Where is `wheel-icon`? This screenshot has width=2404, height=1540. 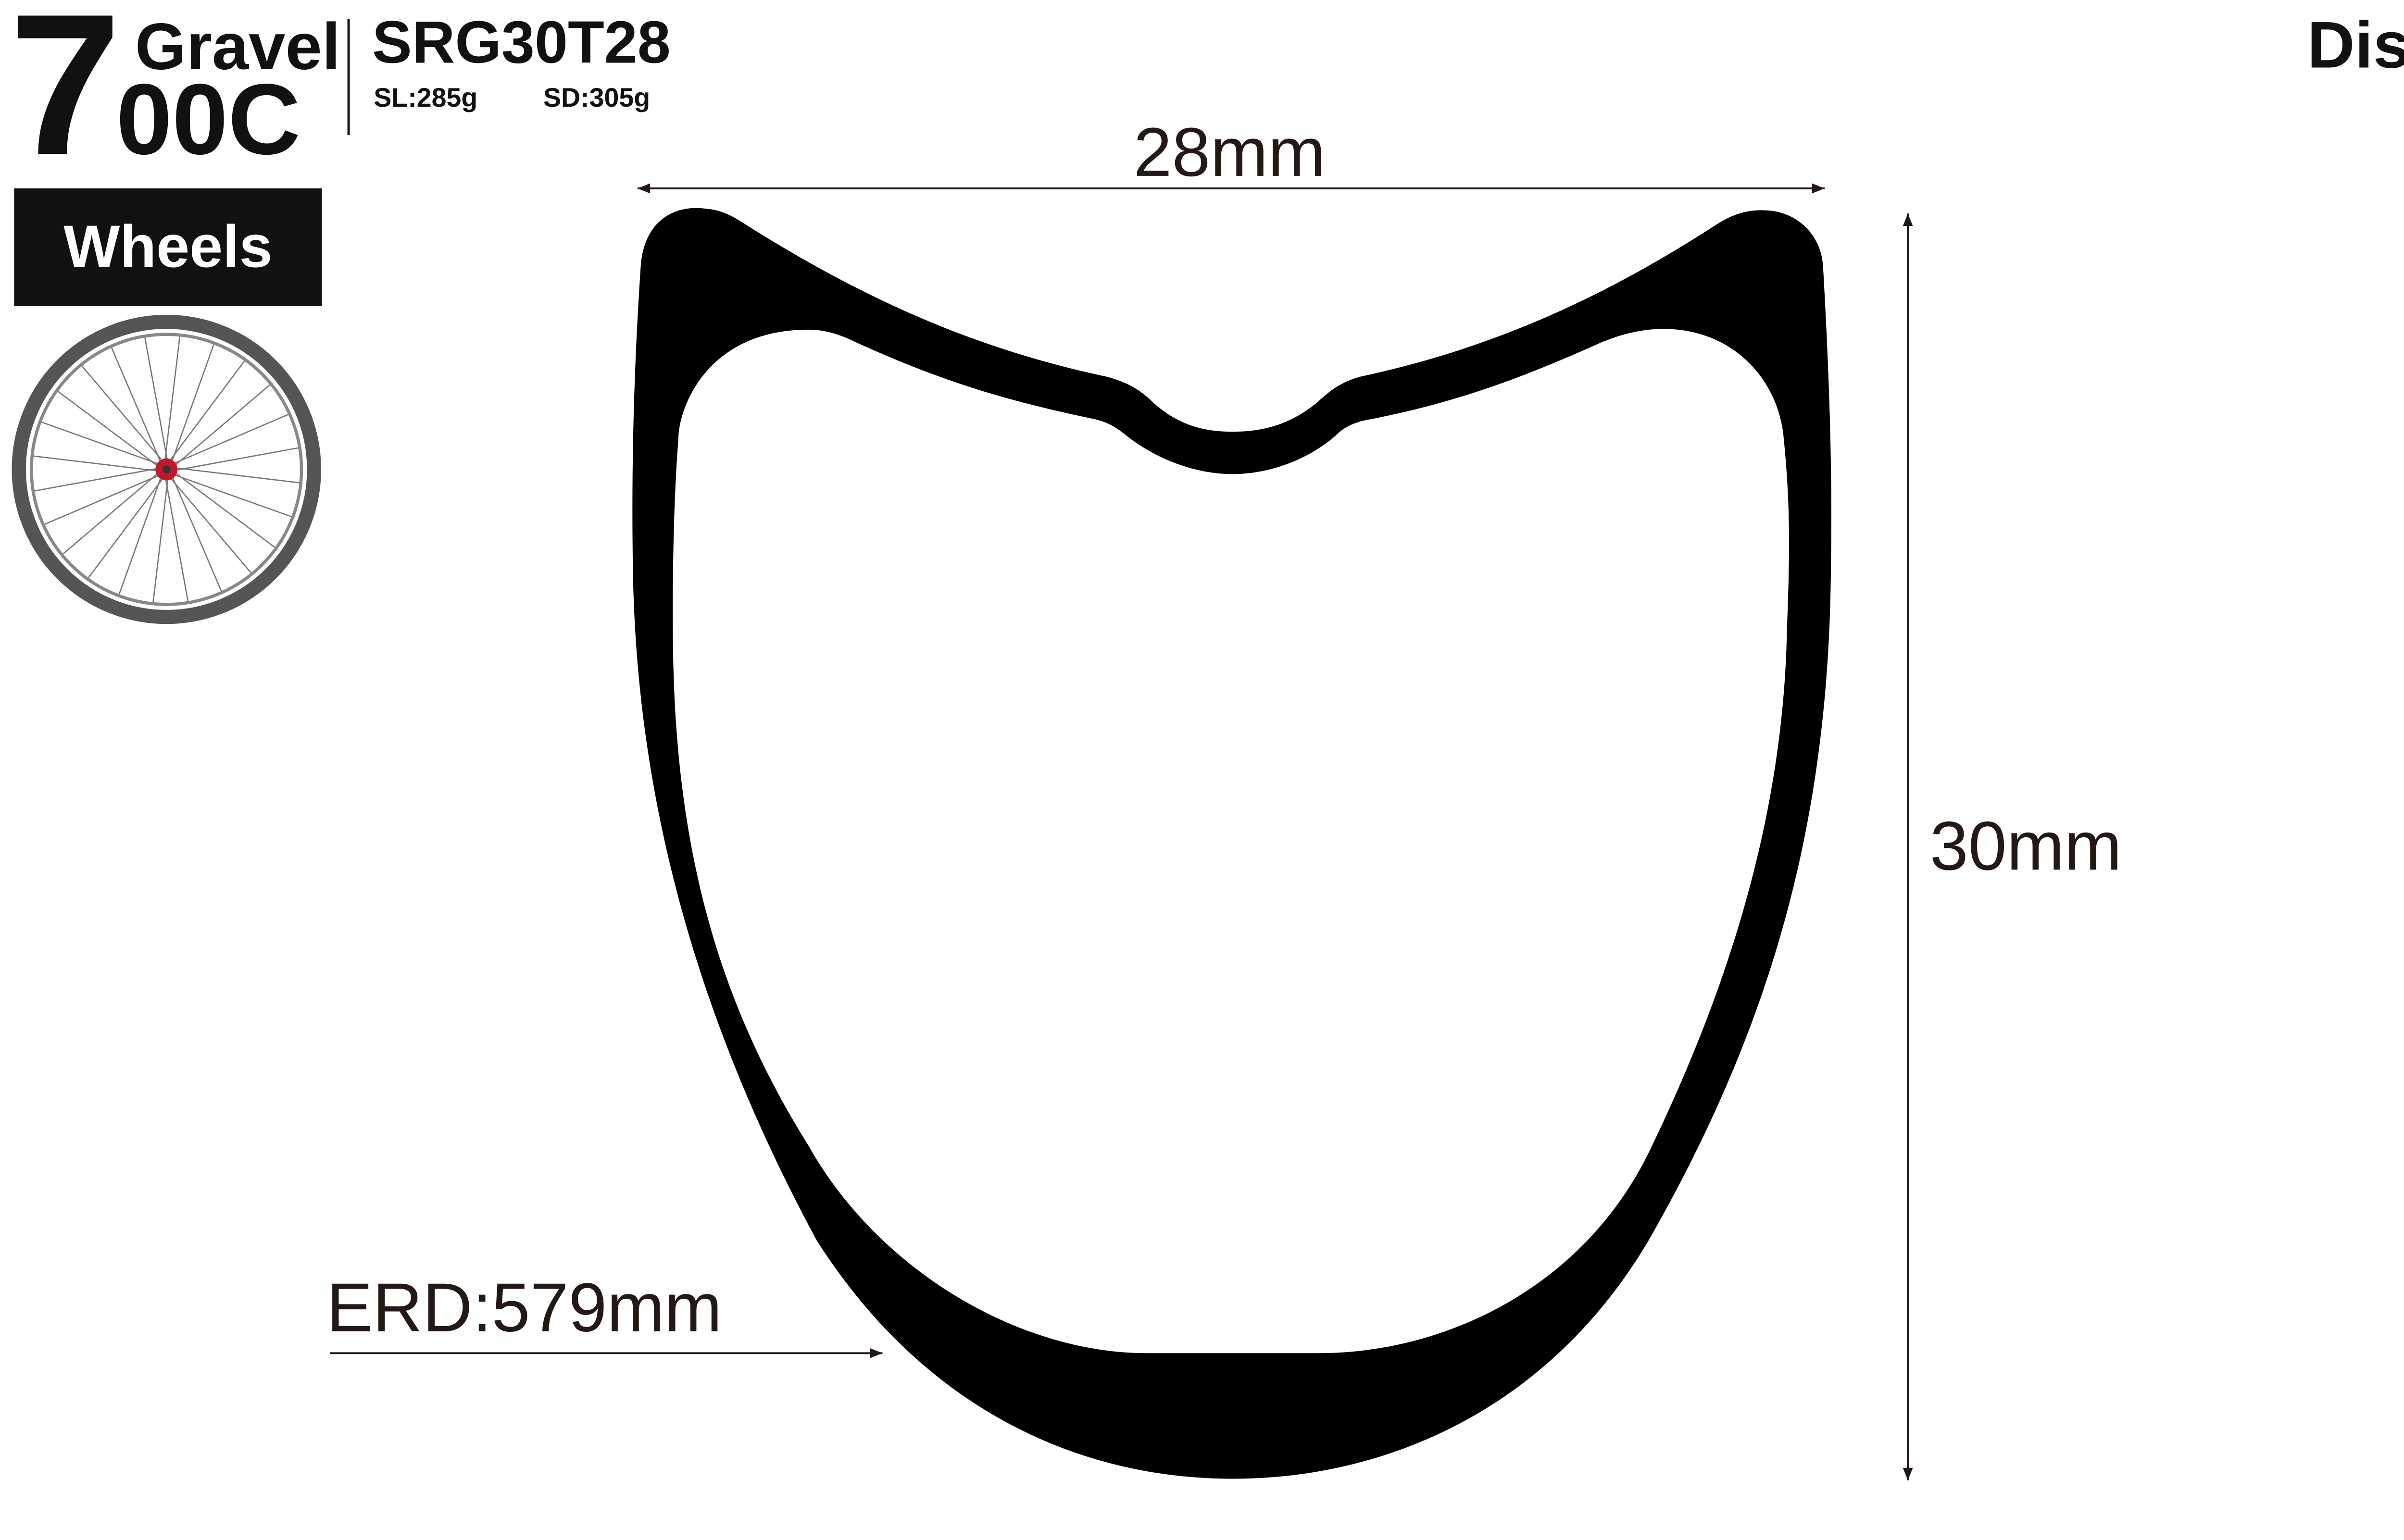
wheel-icon is located at coordinates (166, 469).